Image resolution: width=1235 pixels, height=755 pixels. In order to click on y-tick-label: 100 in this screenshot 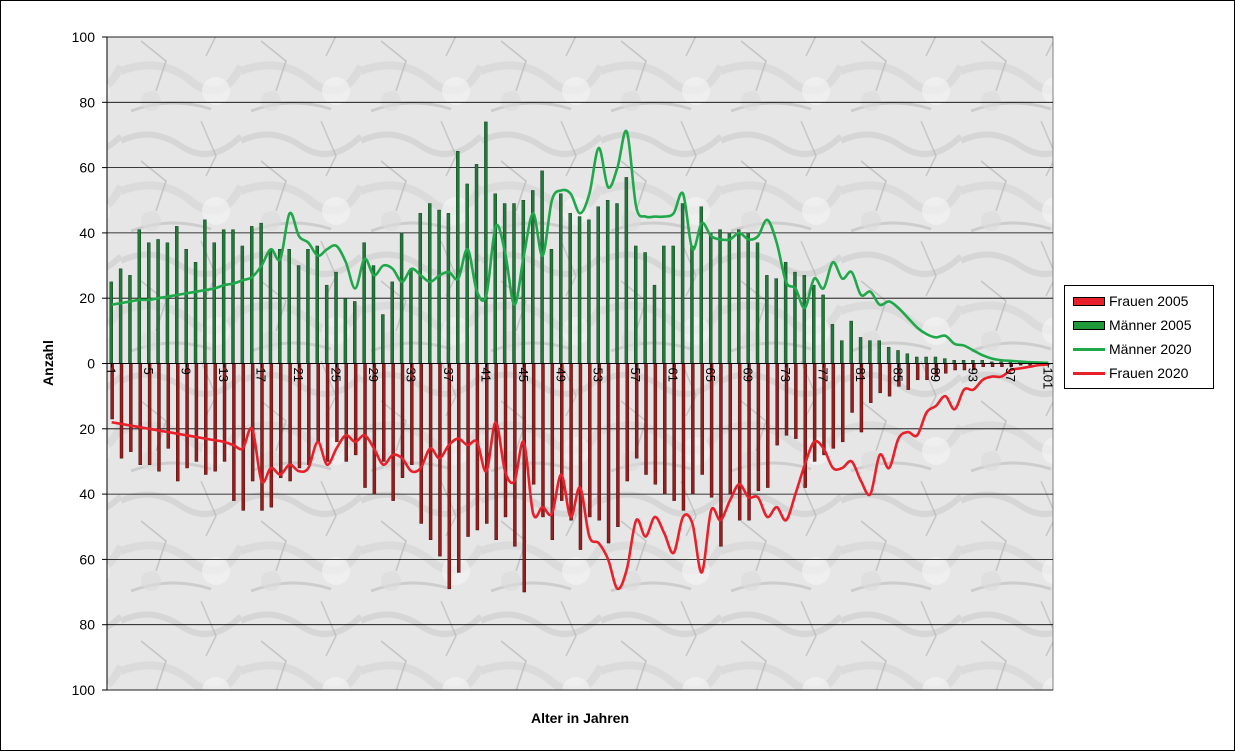, I will do `click(84, 690)`.